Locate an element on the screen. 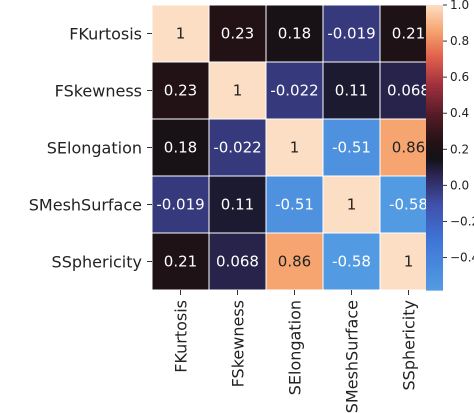  row-label-SElongation: SElongation is located at coordinates (94, 148).